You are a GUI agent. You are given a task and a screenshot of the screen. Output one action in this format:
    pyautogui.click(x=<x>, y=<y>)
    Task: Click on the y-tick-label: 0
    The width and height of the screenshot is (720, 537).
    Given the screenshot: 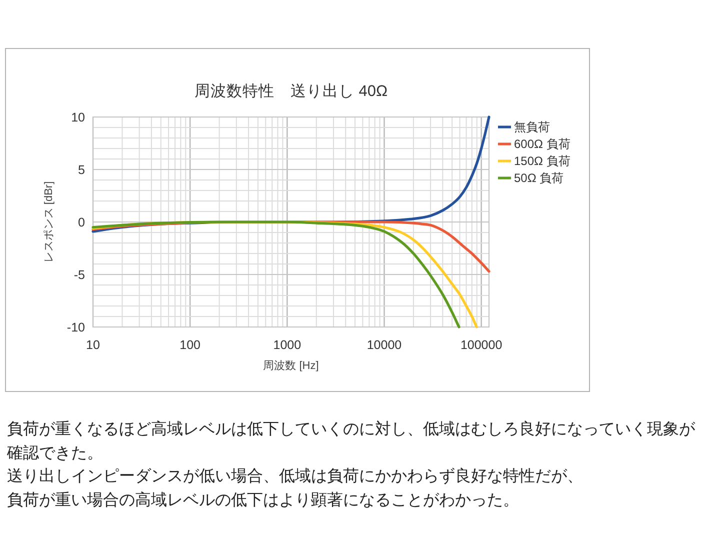 What is the action you would take?
    pyautogui.click(x=82, y=223)
    